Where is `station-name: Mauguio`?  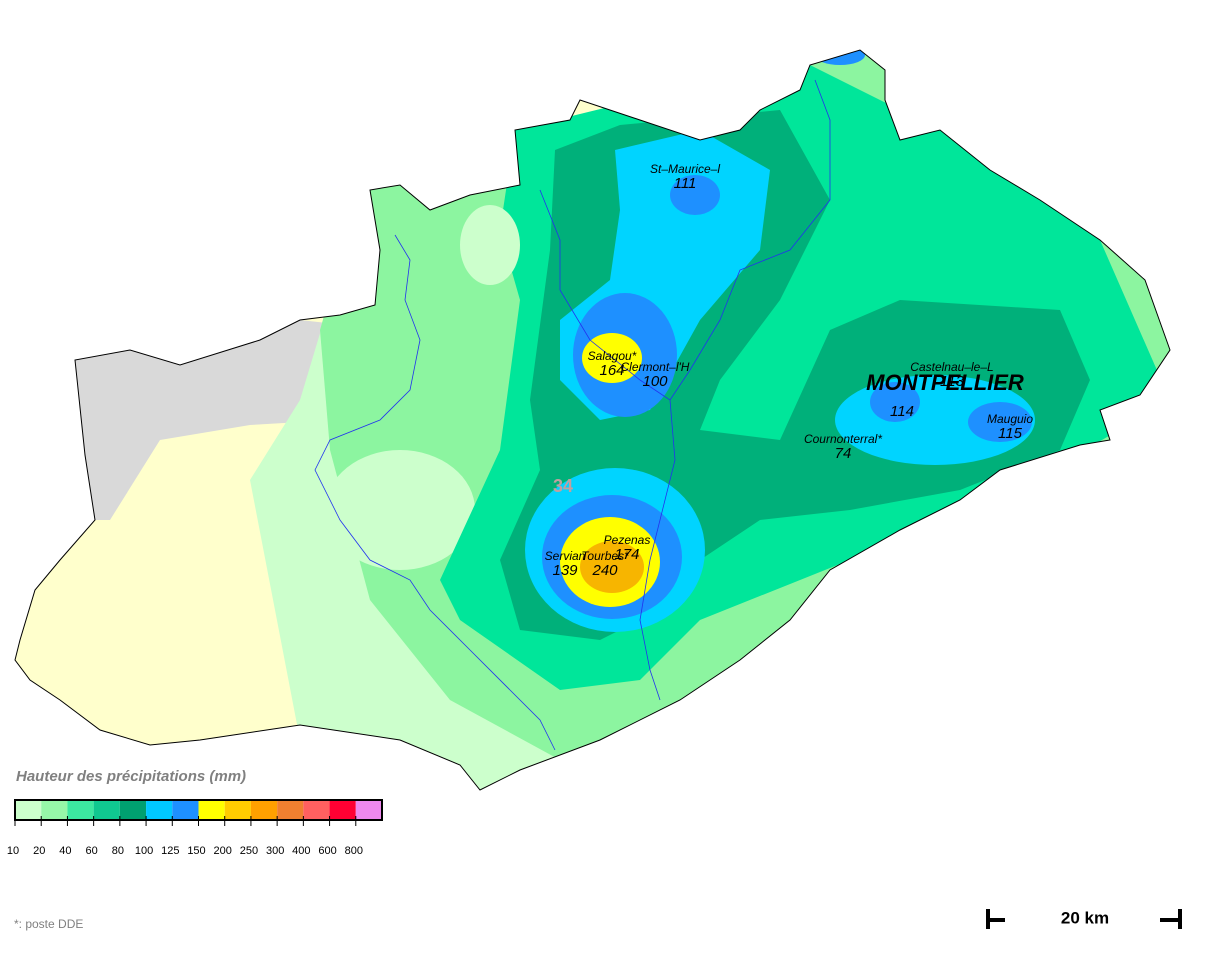 station-name: Mauguio is located at coordinates (1010, 419).